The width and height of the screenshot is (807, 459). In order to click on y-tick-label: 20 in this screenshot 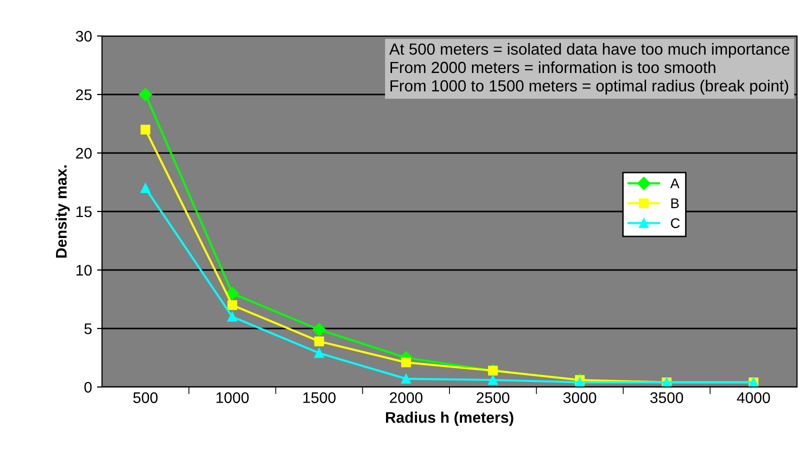, I will do `click(84, 153)`.